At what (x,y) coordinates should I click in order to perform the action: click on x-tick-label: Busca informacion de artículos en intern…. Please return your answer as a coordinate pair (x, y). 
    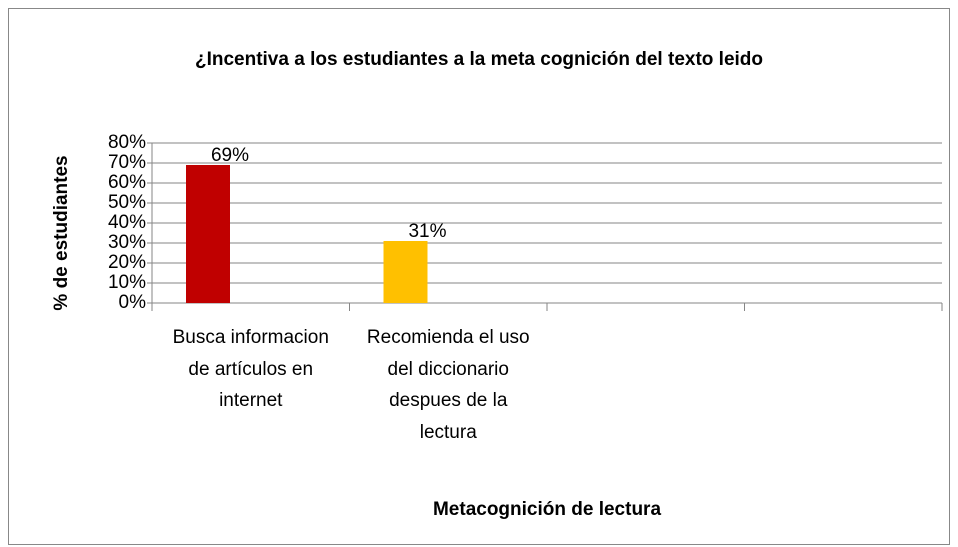
    Looking at the image, I should click on (250, 369).